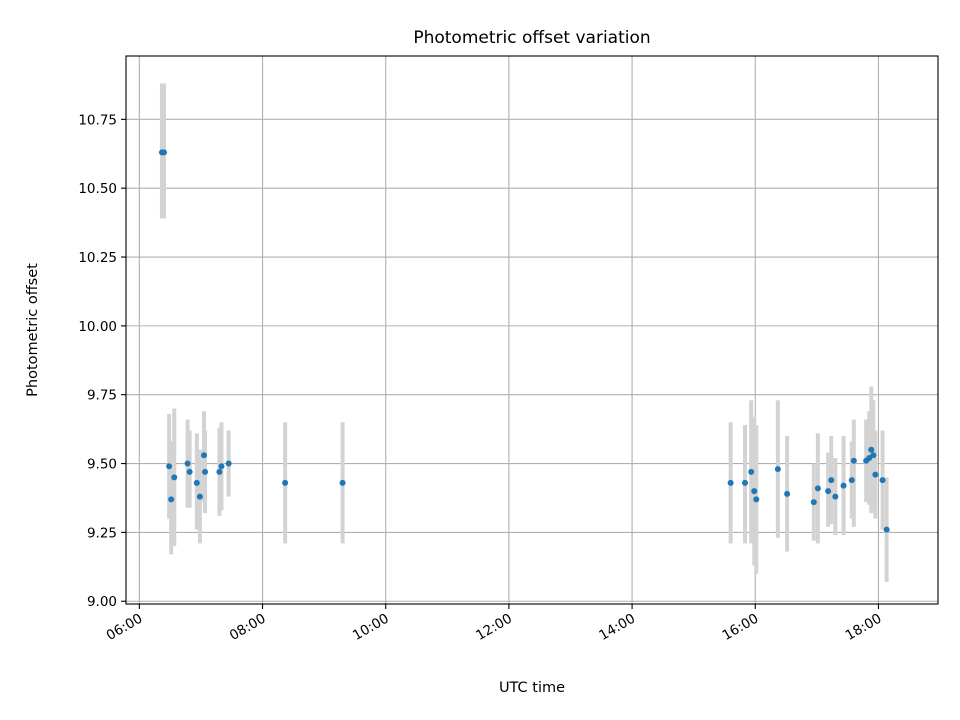 The width and height of the screenshot is (960, 720). I want to click on x-tick-label: 12:00, so click(494, 627).